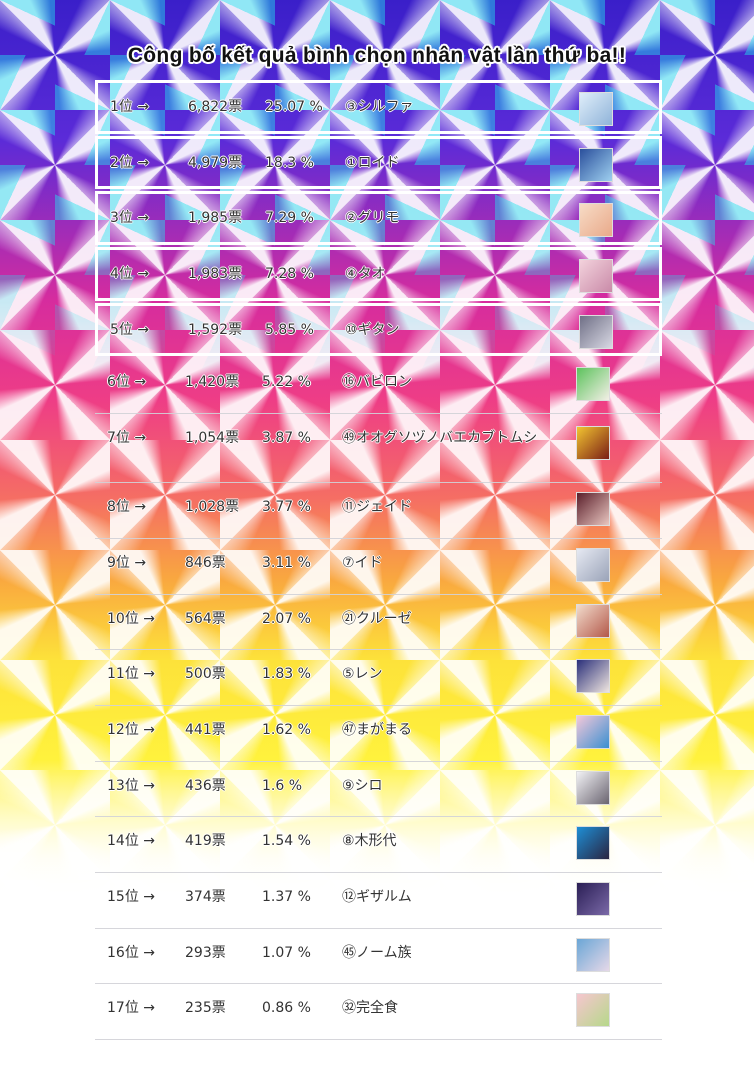 The image size is (754, 1078). I want to click on table-row: 13位 → 436票 1.6 % ⑨シロ, so click(378, 790).